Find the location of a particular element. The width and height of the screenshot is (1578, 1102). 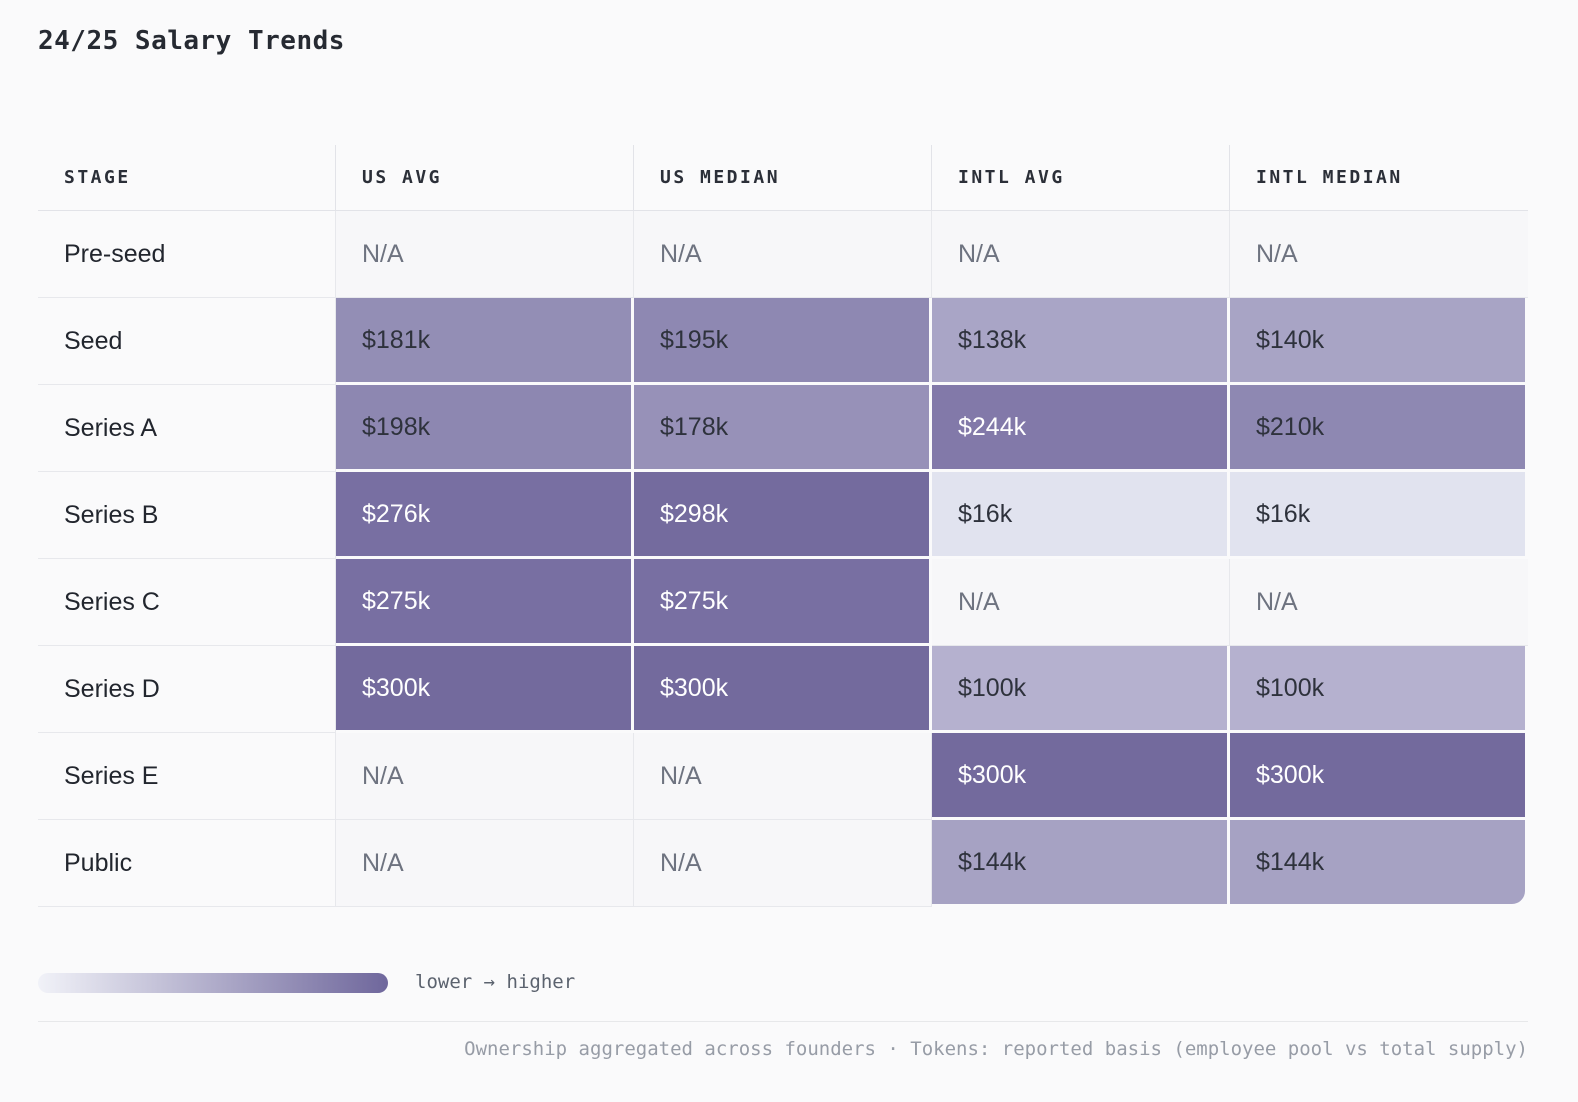

footer-divider is located at coordinates (783, 1021).